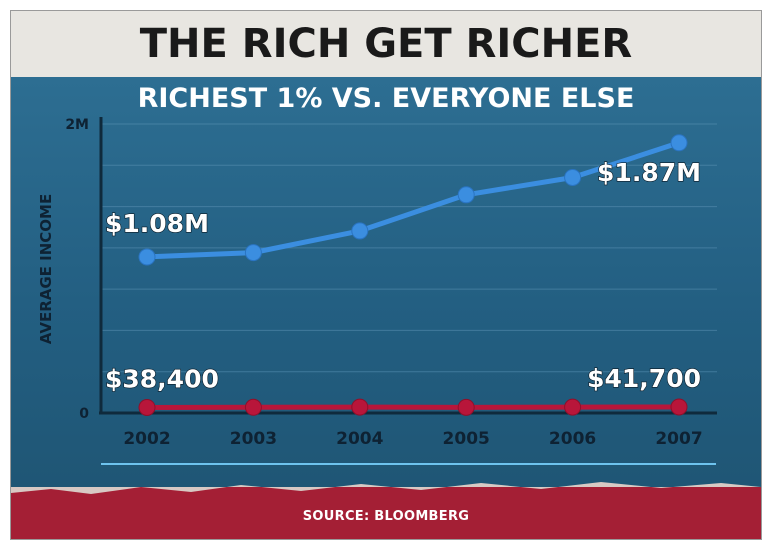  I want to click on y-tick-label: 0, so click(84, 414).